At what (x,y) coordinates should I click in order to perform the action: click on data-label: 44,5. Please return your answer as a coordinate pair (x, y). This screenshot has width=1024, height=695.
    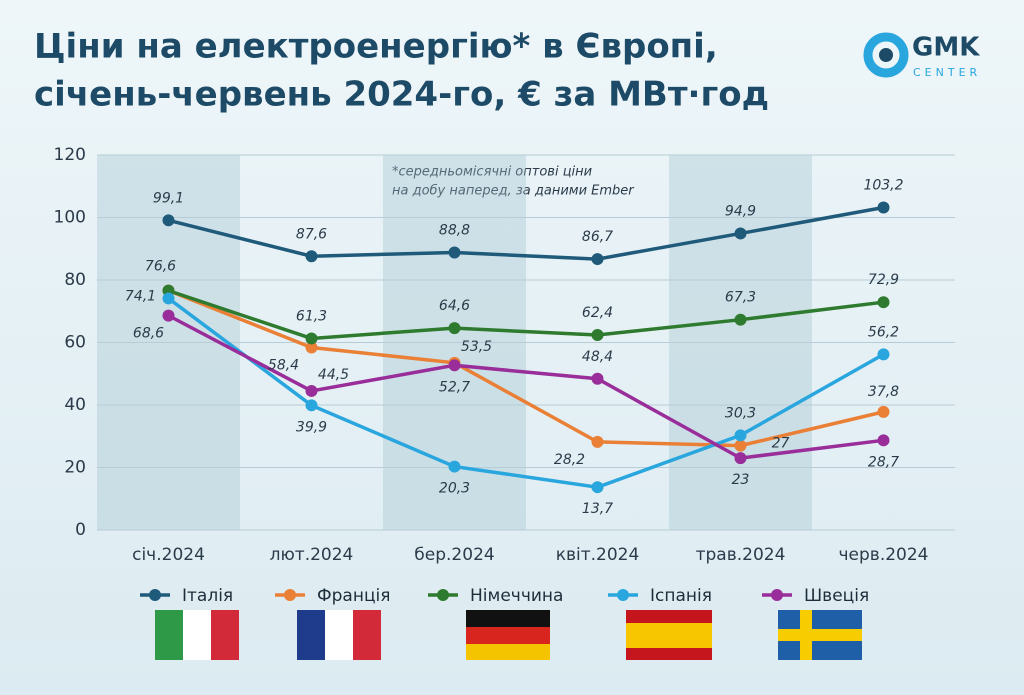
    Looking at the image, I should click on (333, 375).